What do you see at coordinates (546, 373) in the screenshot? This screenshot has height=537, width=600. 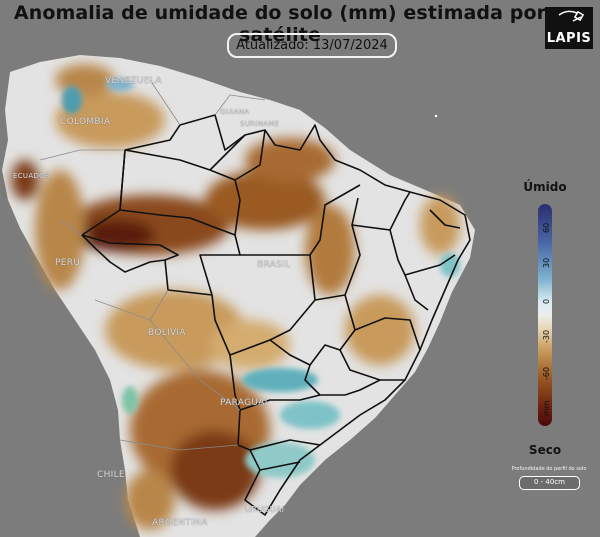 I see `legend-tick: -60` at bounding box center [546, 373].